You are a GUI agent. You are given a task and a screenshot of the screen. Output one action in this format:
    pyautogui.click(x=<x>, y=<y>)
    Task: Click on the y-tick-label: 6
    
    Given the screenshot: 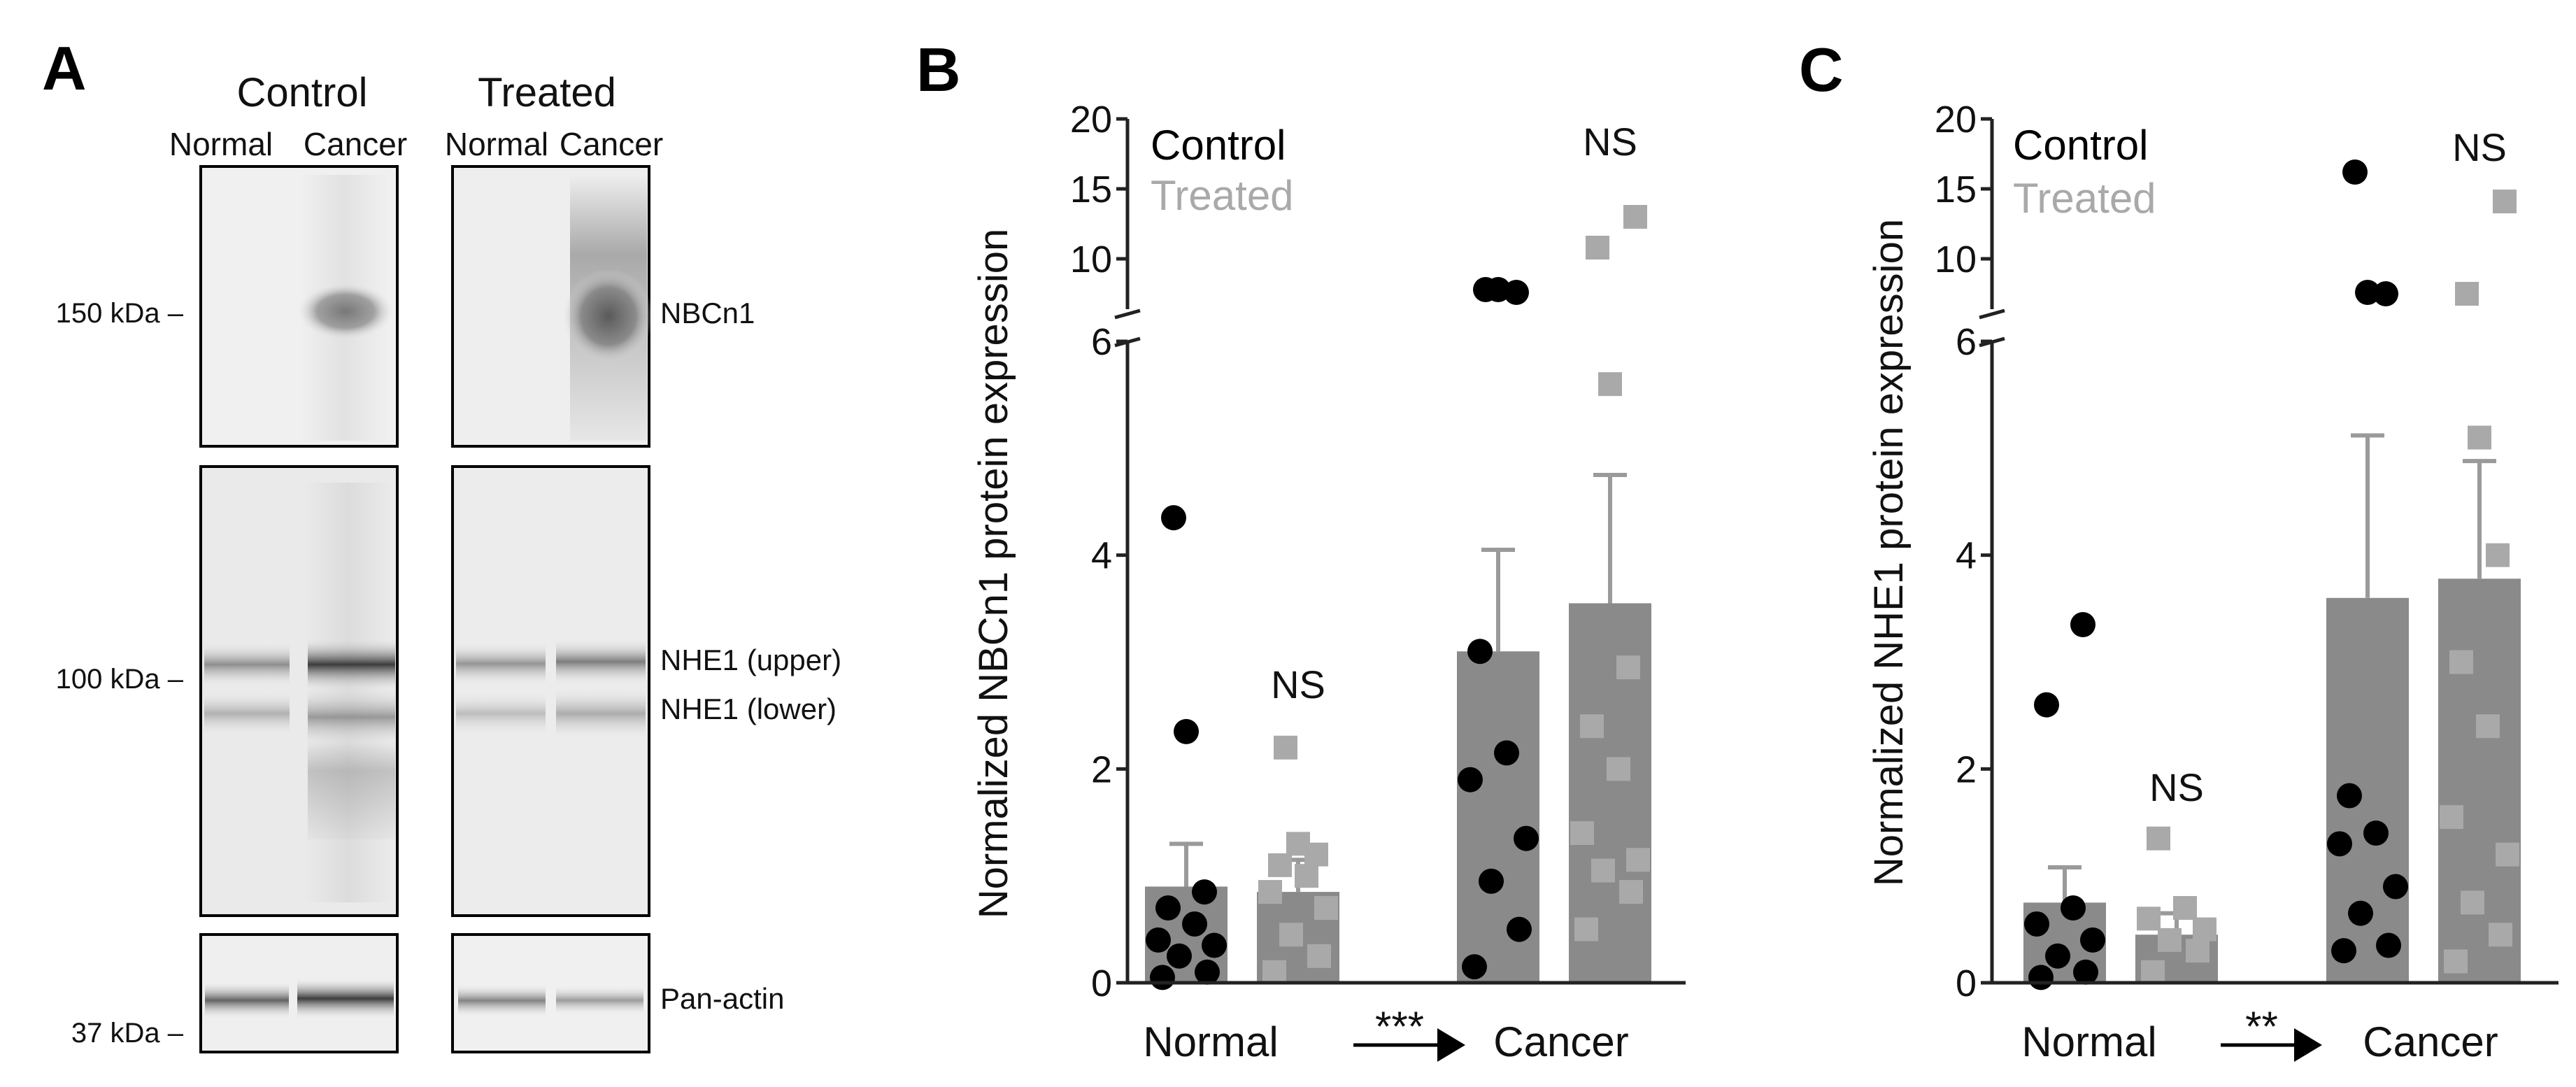 What is the action you would take?
    pyautogui.click(x=1101, y=342)
    